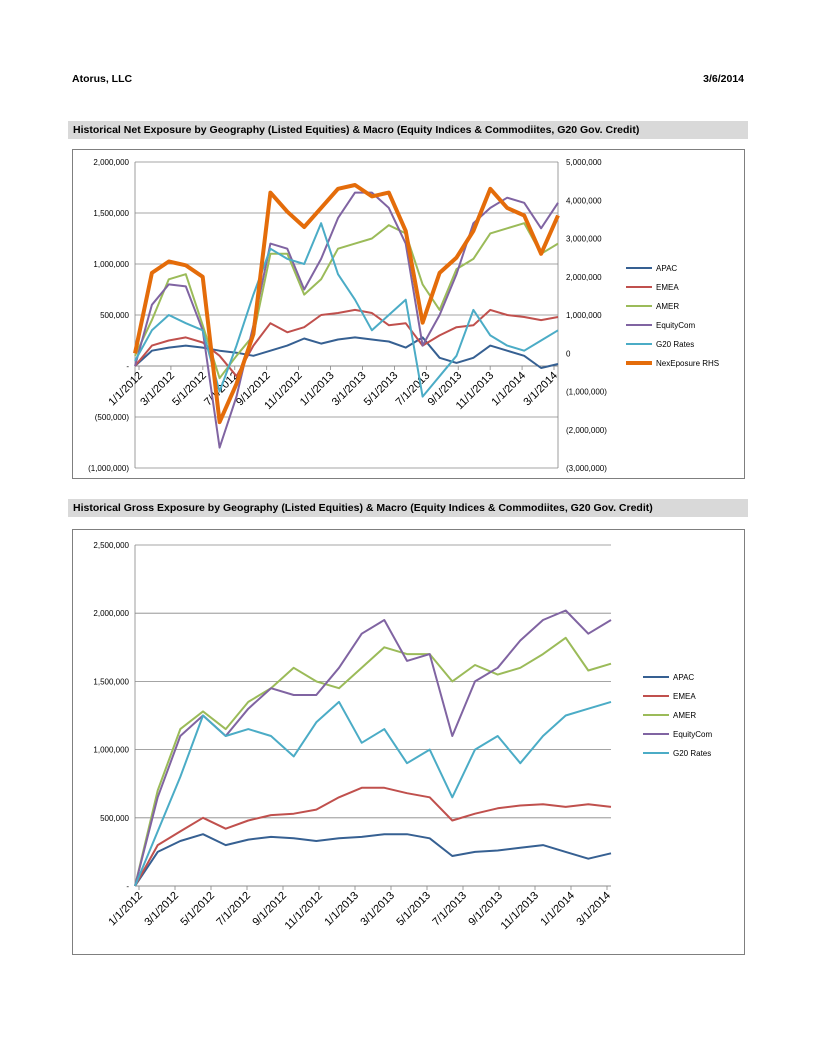 The width and height of the screenshot is (816, 1056). What do you see at coordinates (584, 239) in the screenshot?
I see `y2-tick-label: 3,000,000` at bounding box center [584, 239].